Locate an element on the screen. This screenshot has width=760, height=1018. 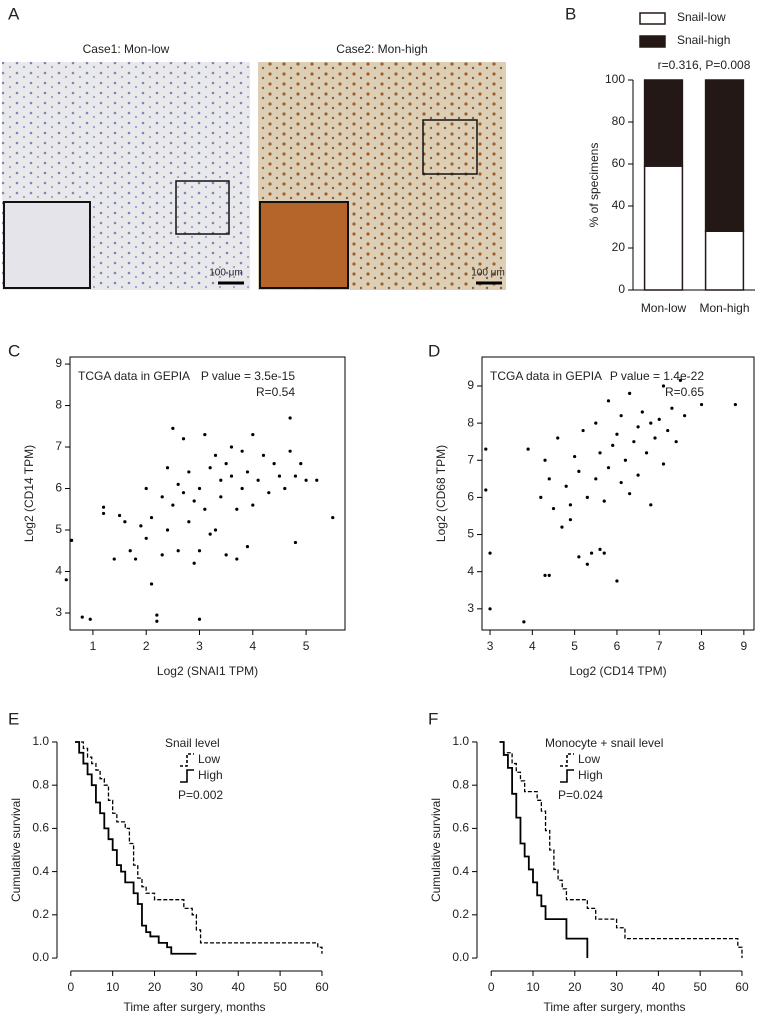
x-tick-label: 8 is located at coordinates (701, 646).